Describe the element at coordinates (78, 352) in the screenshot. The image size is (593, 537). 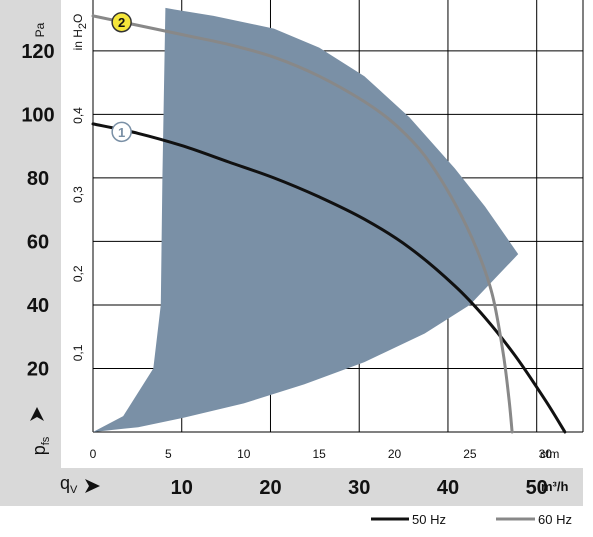
I see `y-right-tick-label: 0,1` at that location.